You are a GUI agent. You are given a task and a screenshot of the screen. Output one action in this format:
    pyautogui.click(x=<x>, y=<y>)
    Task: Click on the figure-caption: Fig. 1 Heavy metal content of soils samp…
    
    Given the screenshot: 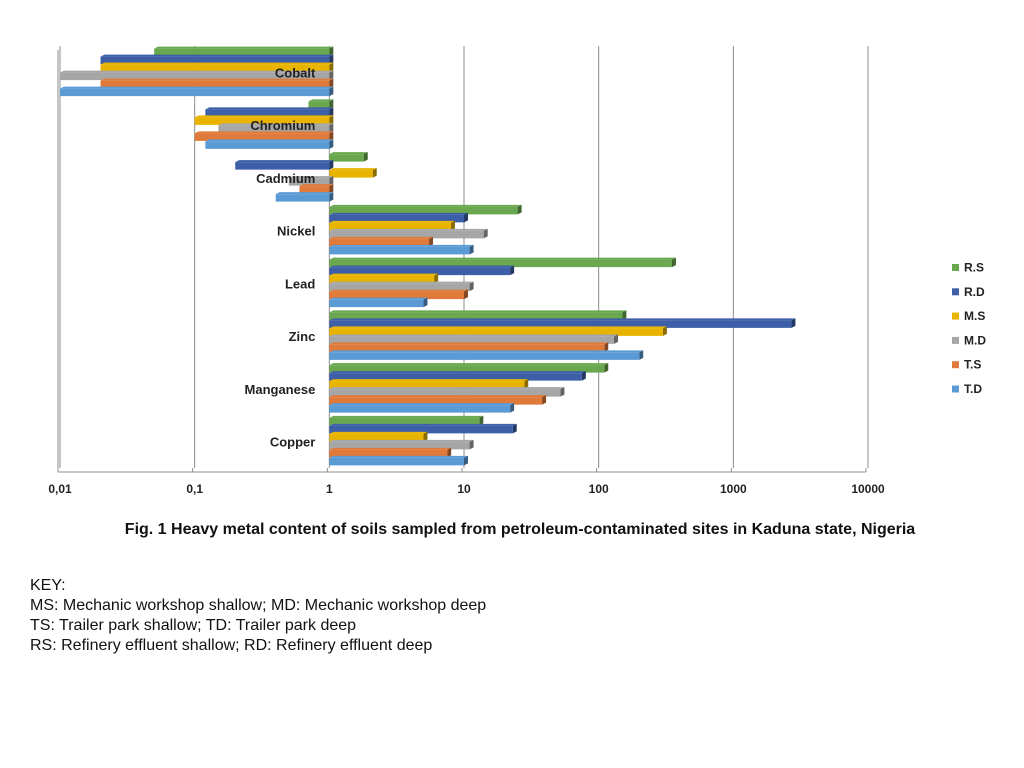 What is the action you would take?
    pyautogui.click(x=520, y=529)
    